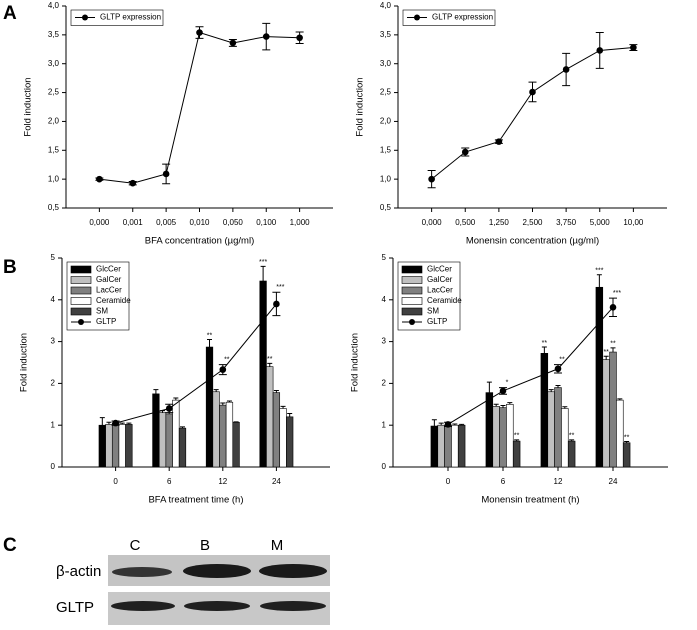  Describe the element at coordinates (384, 299) in the screenshot. I see `y-tick-label: 4` at that location.